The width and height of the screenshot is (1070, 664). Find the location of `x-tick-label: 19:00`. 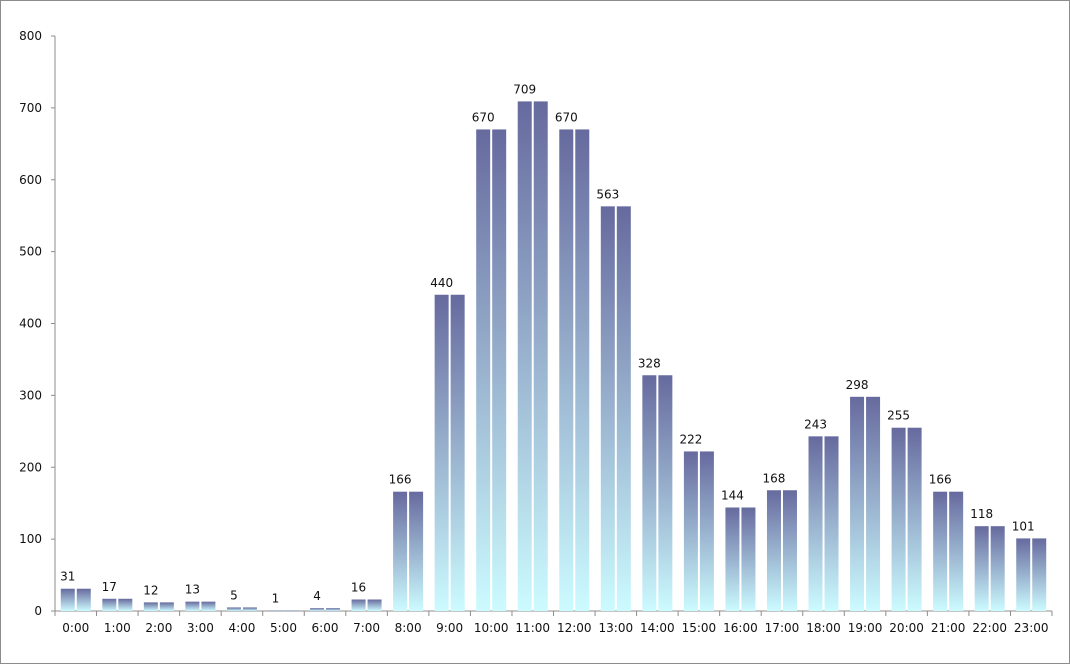

x-tick-label: 19:00 is located at coordinates (865, 628).